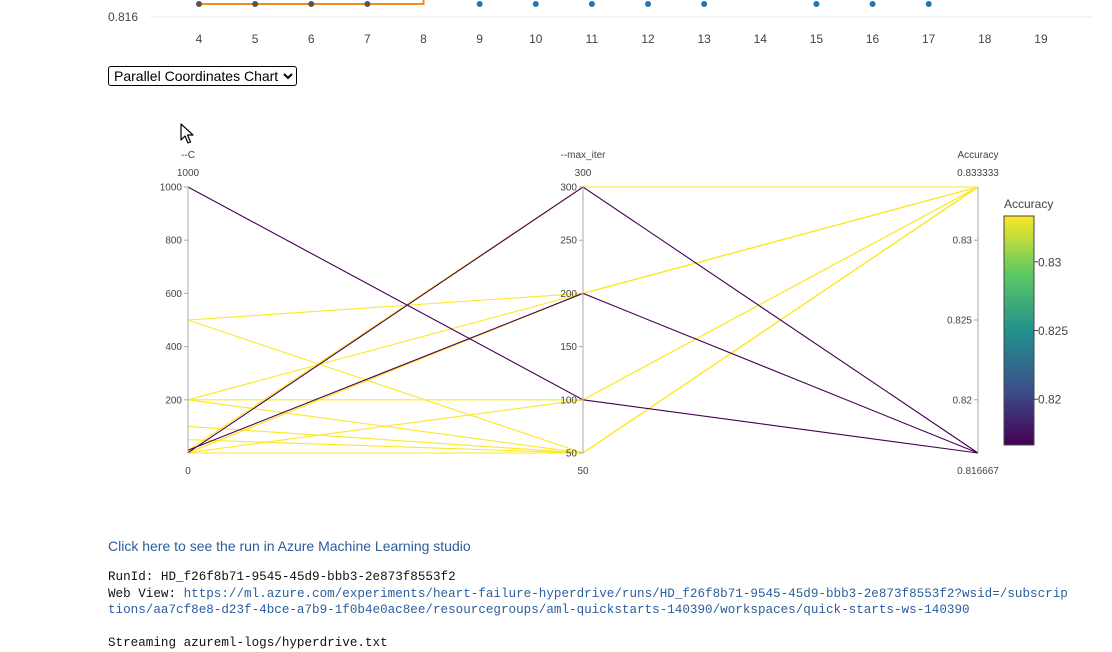  I want to click on colorbar-gradient, so click(1019, 330).